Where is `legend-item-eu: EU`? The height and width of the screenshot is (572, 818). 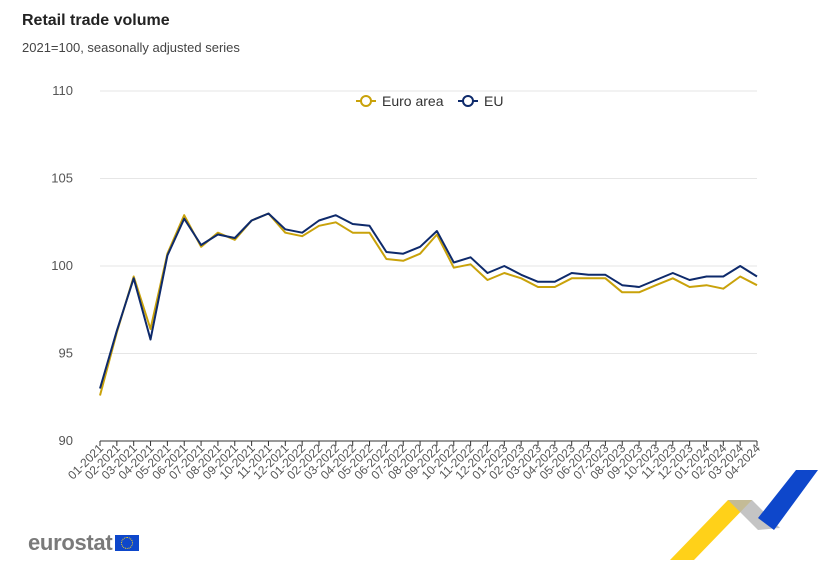 legend-item-eu: EU is located at coordinates (480, 101).